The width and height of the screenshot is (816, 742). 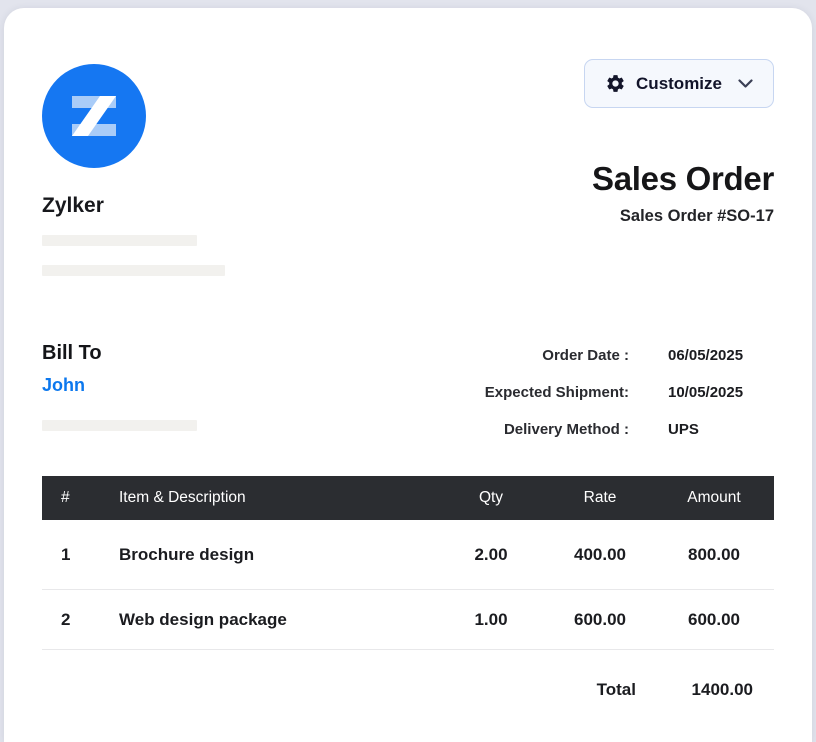 I want to click on customize-button: Customize, so click(x=679, y=83).